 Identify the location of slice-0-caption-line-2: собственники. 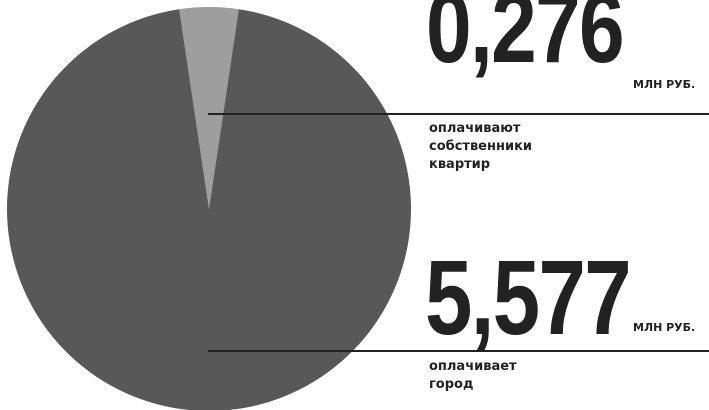
(480, 146).